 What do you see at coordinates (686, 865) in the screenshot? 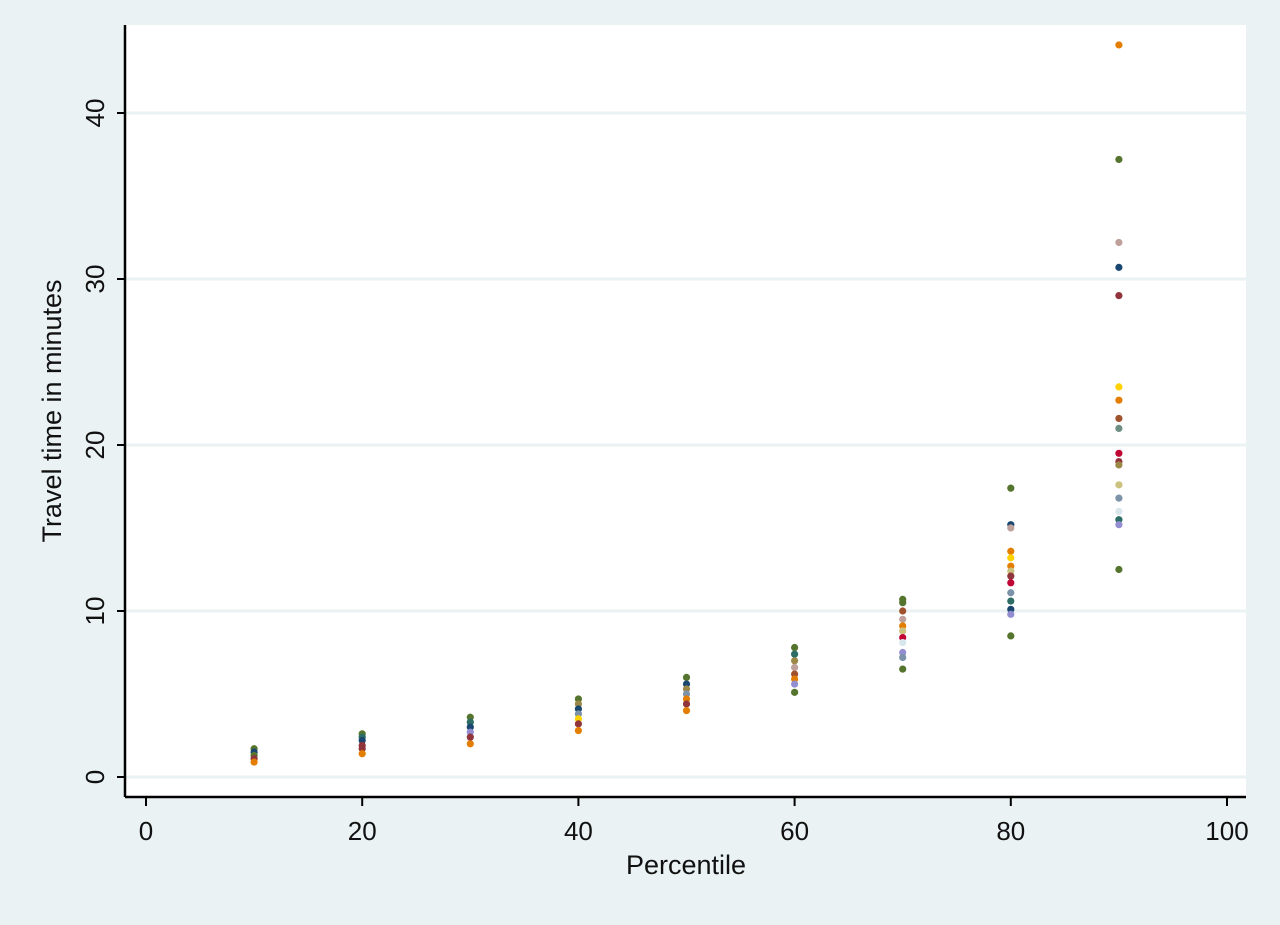
I see `x-axis-title: Percentile` at bounding box center [686, 865].